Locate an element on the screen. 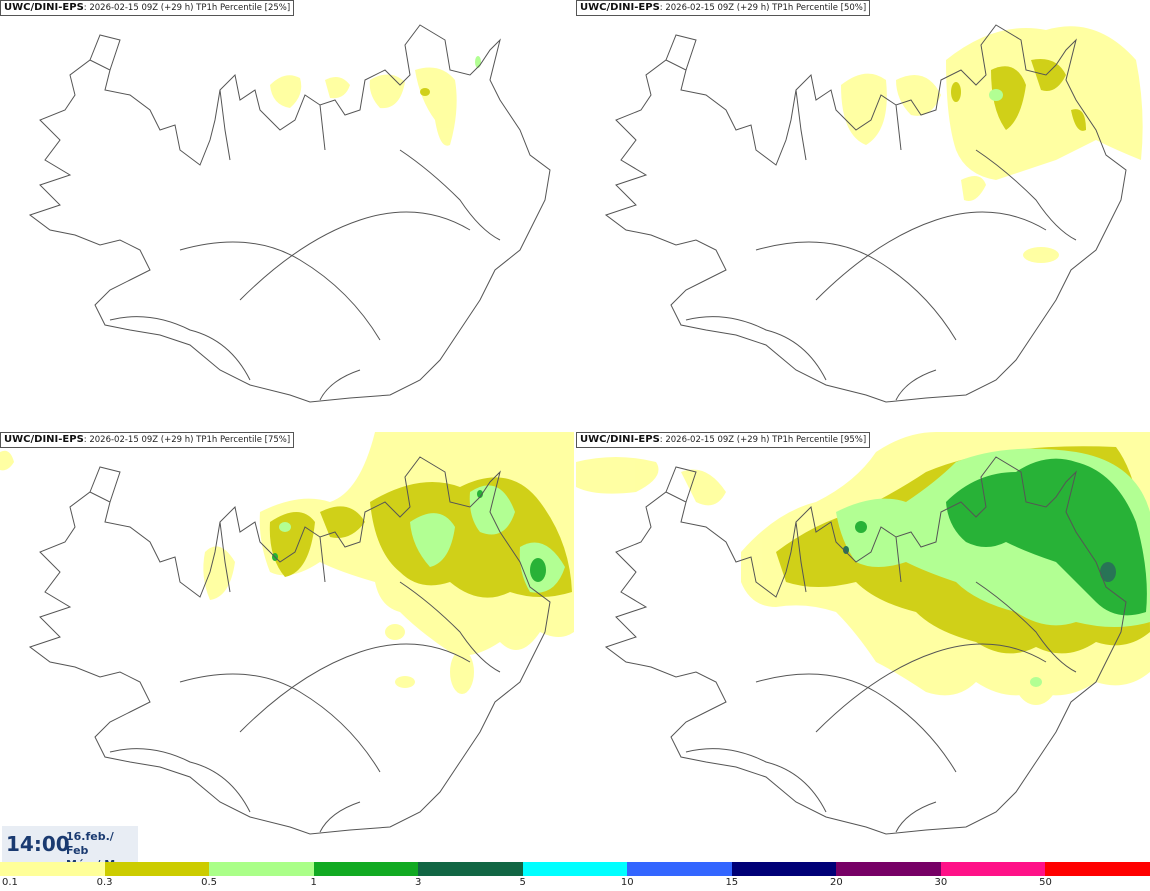 This screenshot has height=891, width=1150. precip-legend is located at coordinates (575, 869).